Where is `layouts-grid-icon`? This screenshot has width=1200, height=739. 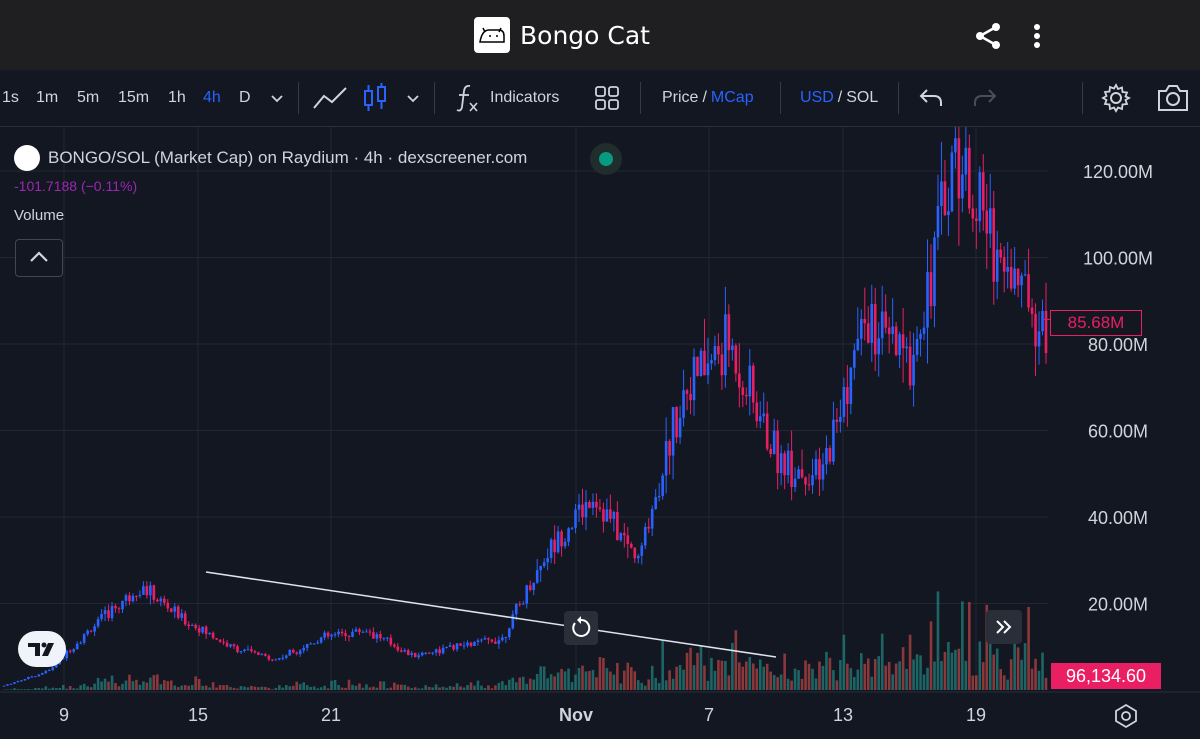 layouts-grid-icon is located at coordinates (607, 98).